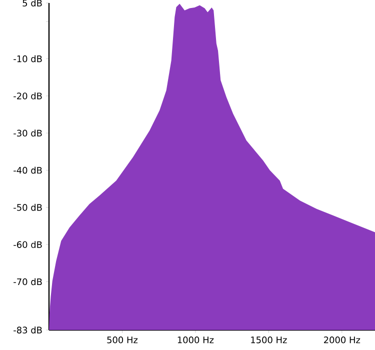 This screenshot has height=350, width=375. What do you see at coordinates (28, 96) in the screenshot?
I see `y-tick-label: -20 dB` at bounding box center [28, 96].